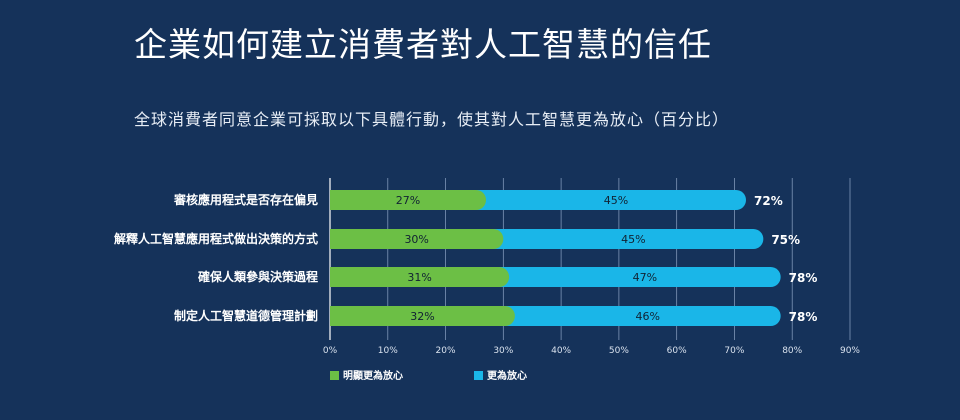  I want to click on data-label: 47%, so click(645, 277).